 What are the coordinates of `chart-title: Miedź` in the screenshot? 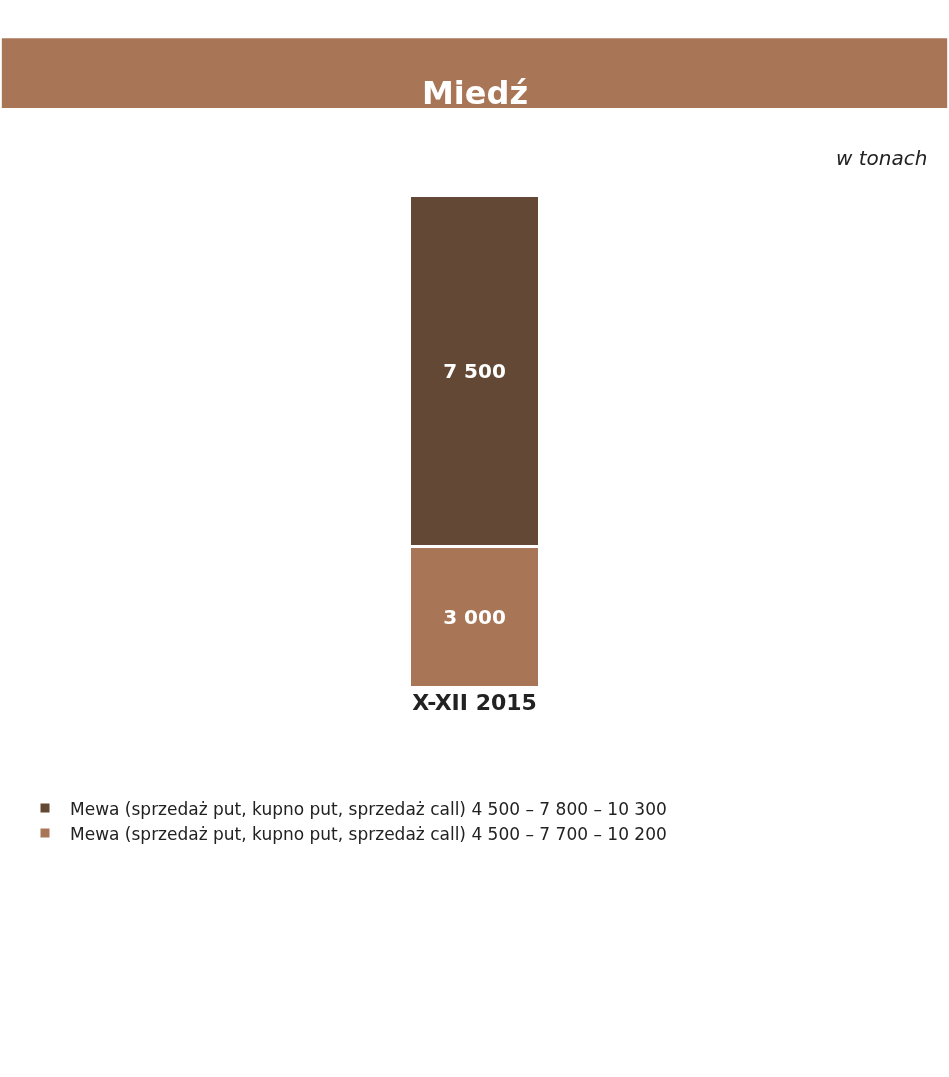 It's located at (475, 93).